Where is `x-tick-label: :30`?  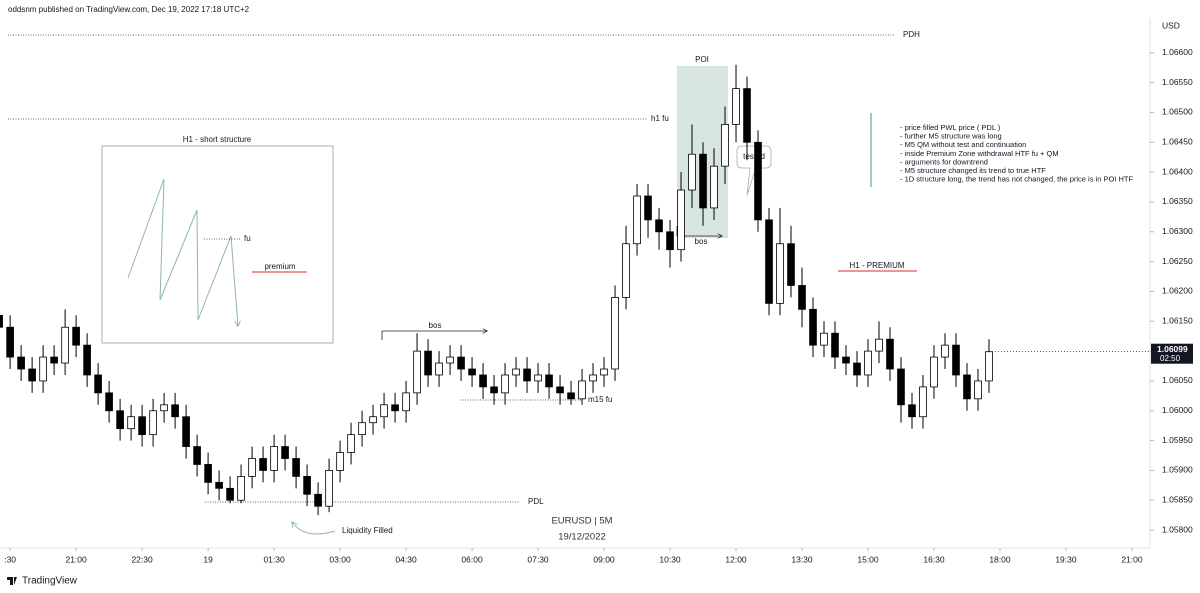
x-tick-label: :30 is located at coordinates (10, 559).